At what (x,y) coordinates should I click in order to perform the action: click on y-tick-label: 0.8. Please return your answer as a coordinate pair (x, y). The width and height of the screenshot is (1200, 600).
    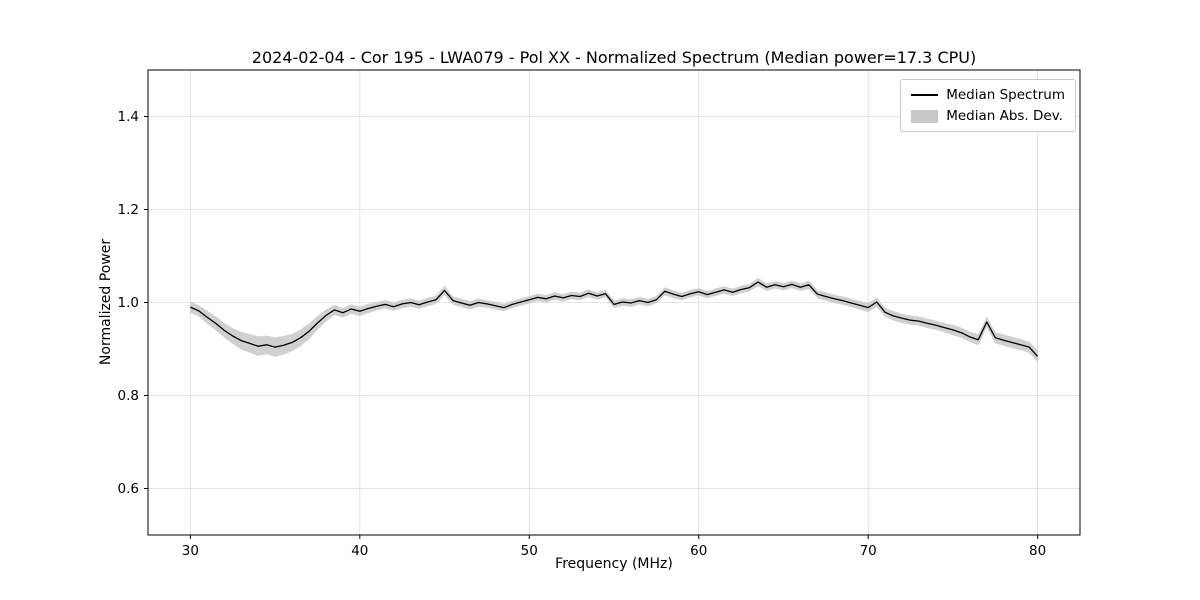
    Looking at the image, I should click on (128, 396).